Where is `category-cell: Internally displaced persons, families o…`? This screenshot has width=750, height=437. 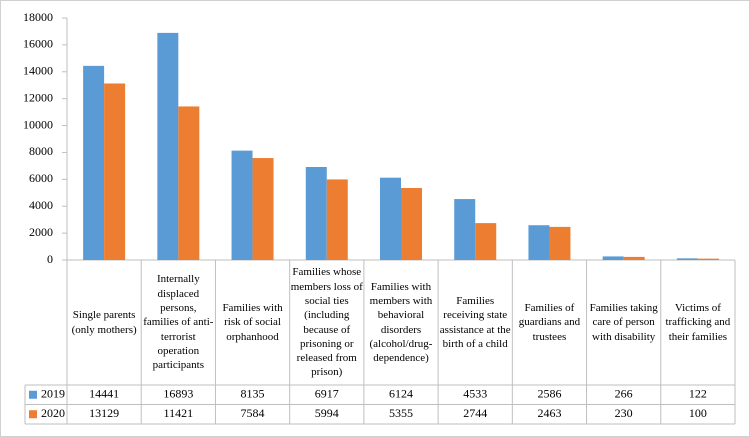 category-cell: Internally displaced persons, families o… is located at coordinates (178, 322).